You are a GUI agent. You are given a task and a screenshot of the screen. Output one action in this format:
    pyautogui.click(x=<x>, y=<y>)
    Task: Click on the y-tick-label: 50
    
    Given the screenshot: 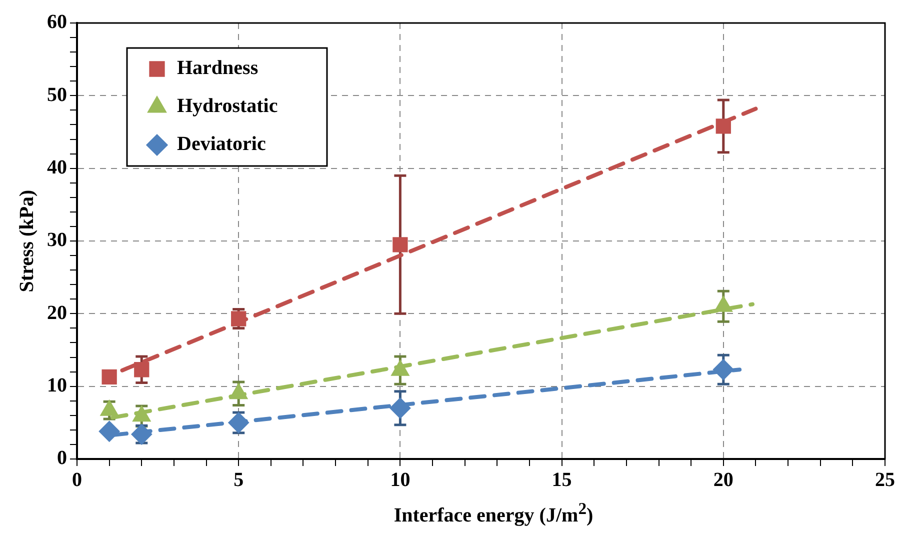 What is the action you would take?
    pyautogui.click(x=57, y=95)
    